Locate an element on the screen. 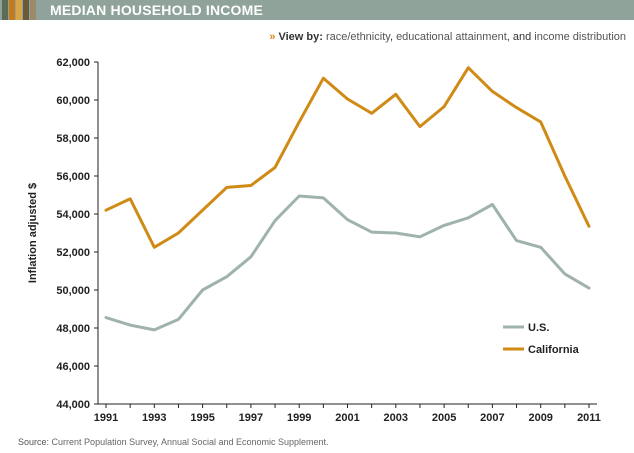 This screenshot has width=634, height=453. y-tick-label: 62,000 is located at coordinates (73, 63).